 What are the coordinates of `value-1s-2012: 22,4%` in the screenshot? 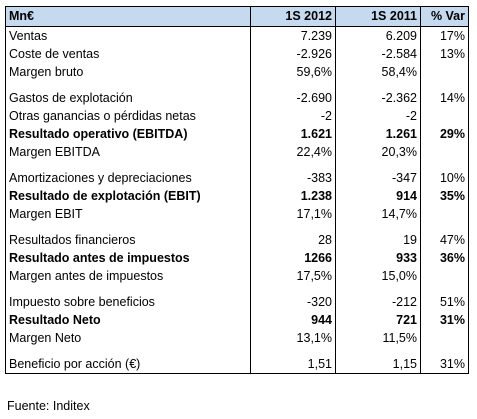 It's located at (293, 152).